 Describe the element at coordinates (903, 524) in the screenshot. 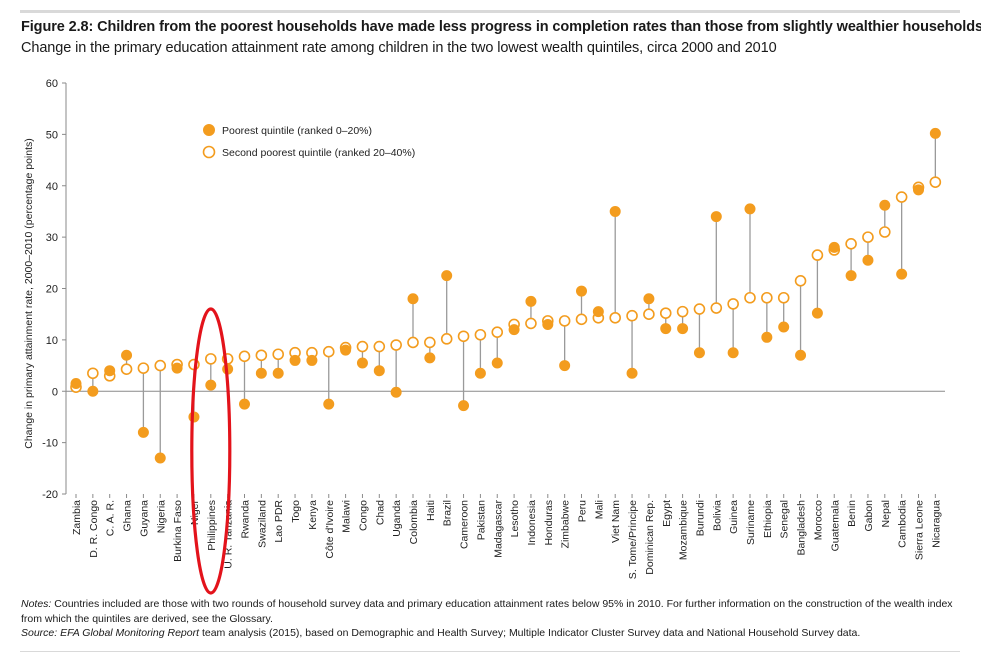

I see `x-tick-label: Cambodia` at that location.